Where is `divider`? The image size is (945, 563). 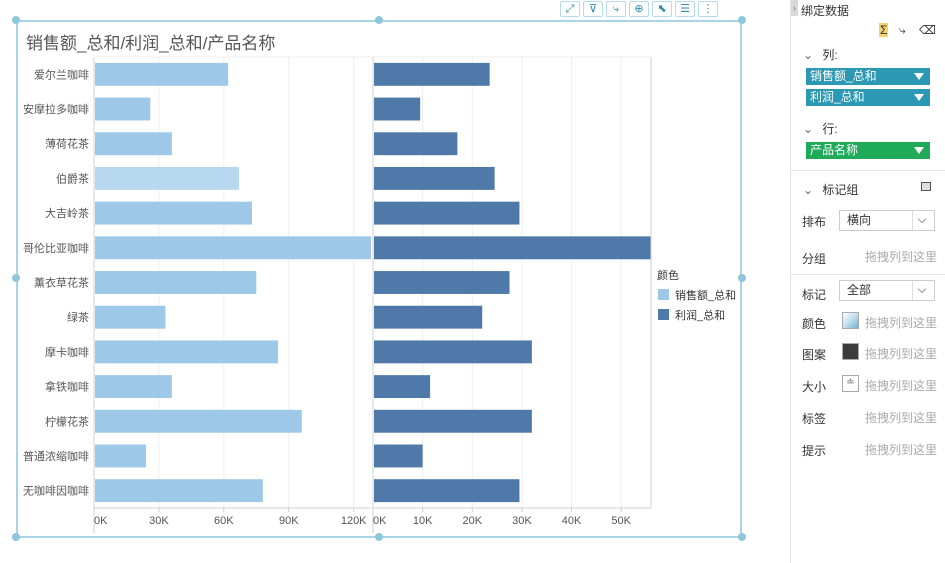 divider is located at coordinates (868, 274).